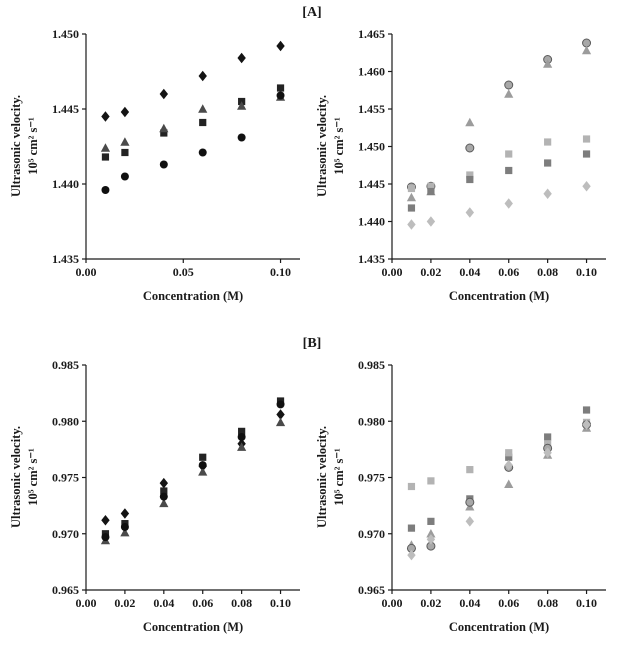  What do you see at coordinates (65, 421) in the screenshot?
I see `y-tick-label: 0.980` at bounding box center [65, 421].